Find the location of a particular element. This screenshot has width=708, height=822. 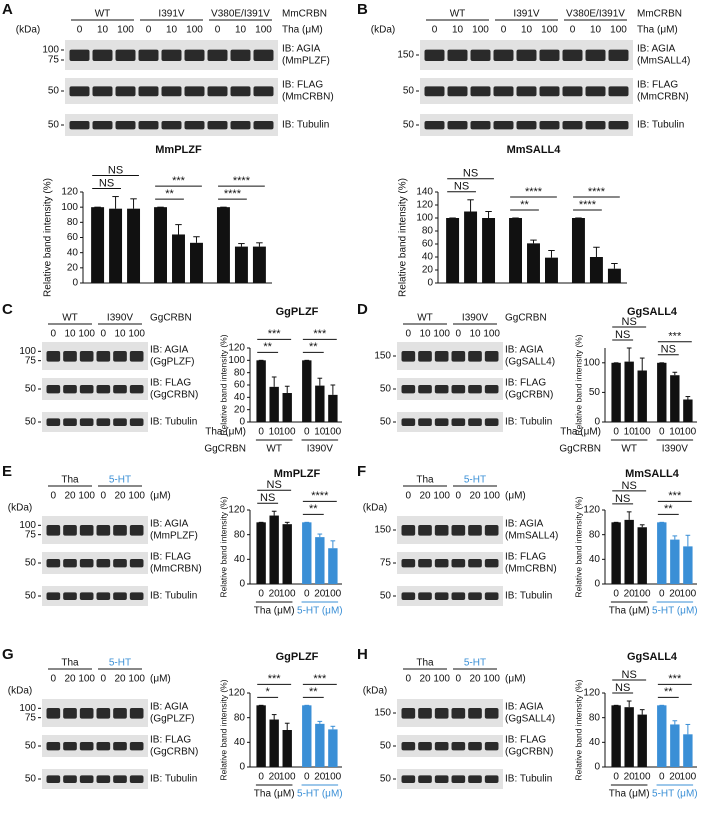

significance-label: ** is located at coordinates (169, 194).